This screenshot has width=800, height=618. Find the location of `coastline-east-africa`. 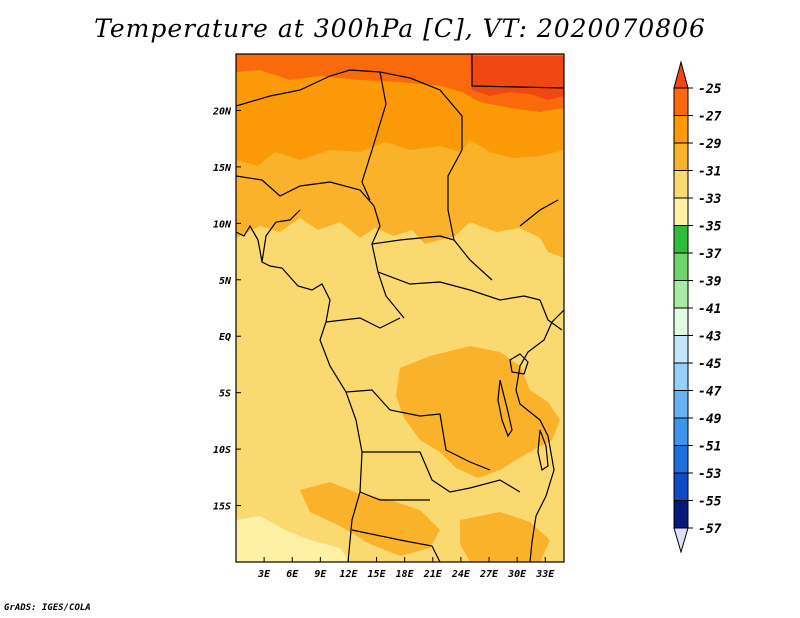

coastline-east-africa is located at coordinates (539, 435).